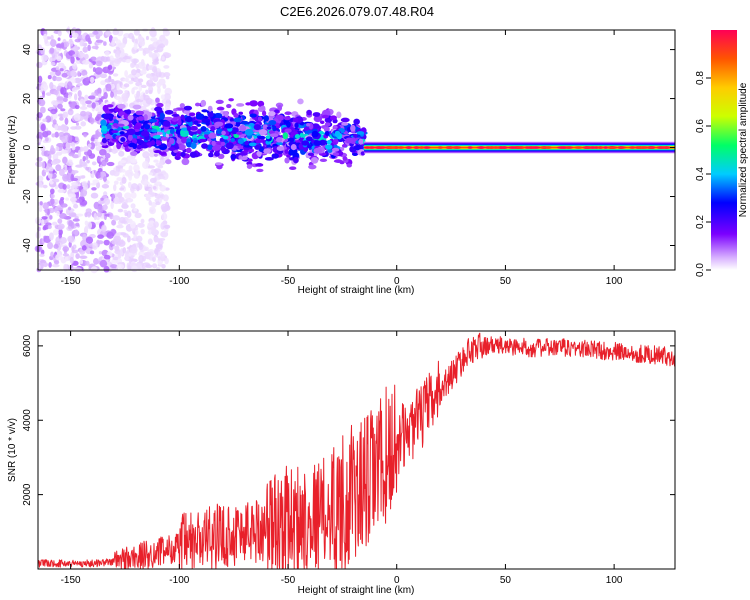  I want to click on colorbar-label: Normalized spectral amplitude, so click(743, 149).